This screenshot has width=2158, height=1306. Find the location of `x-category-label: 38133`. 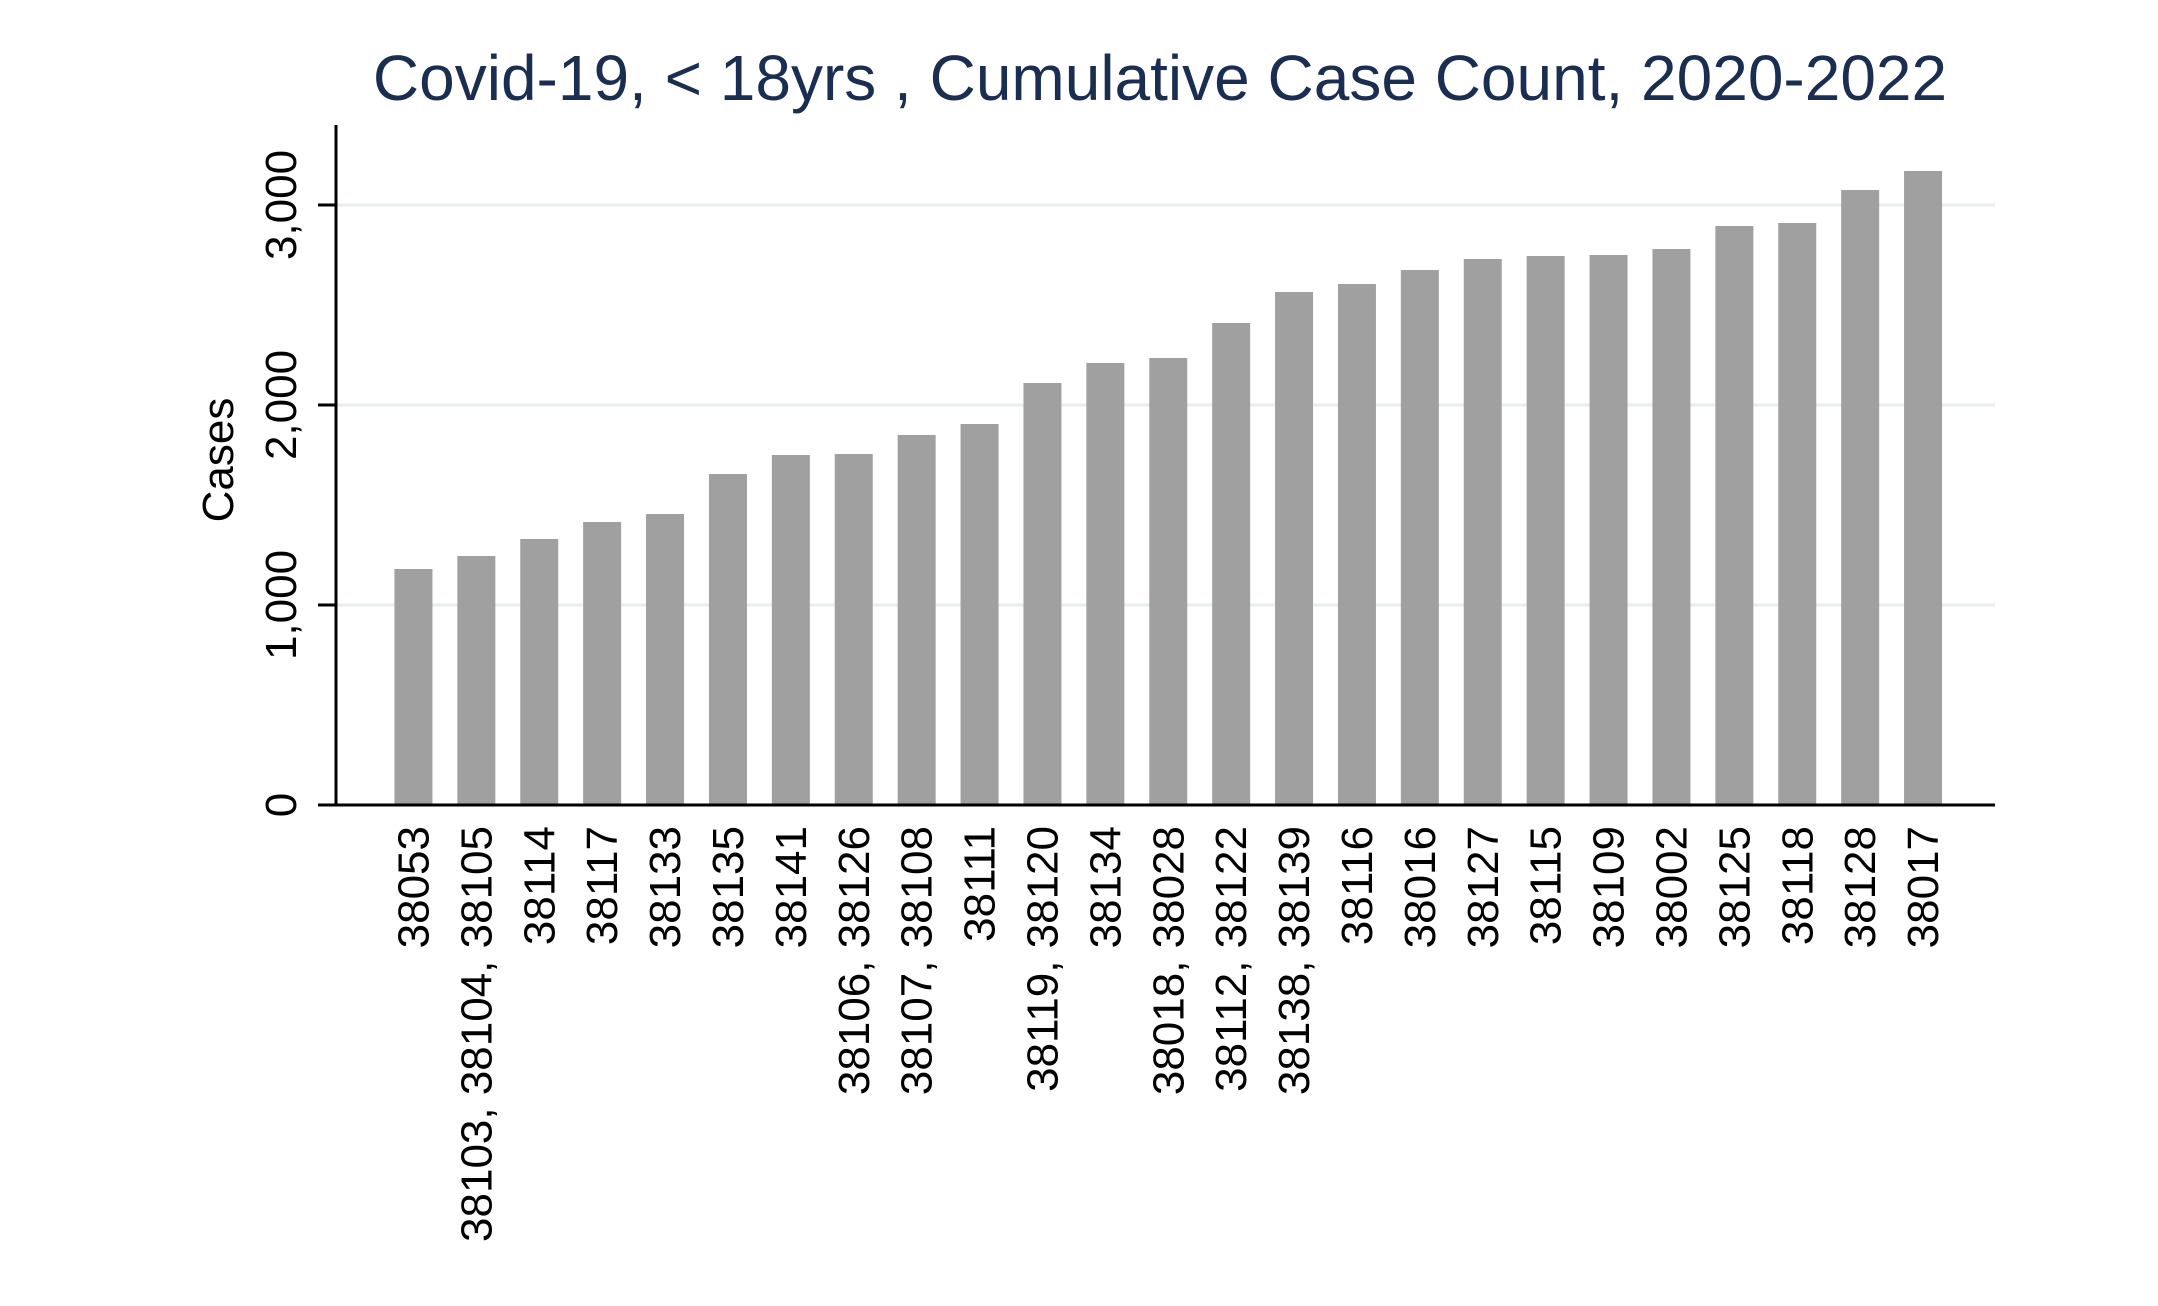

x-category-label: 38133 is located at coordinates (665, 887).